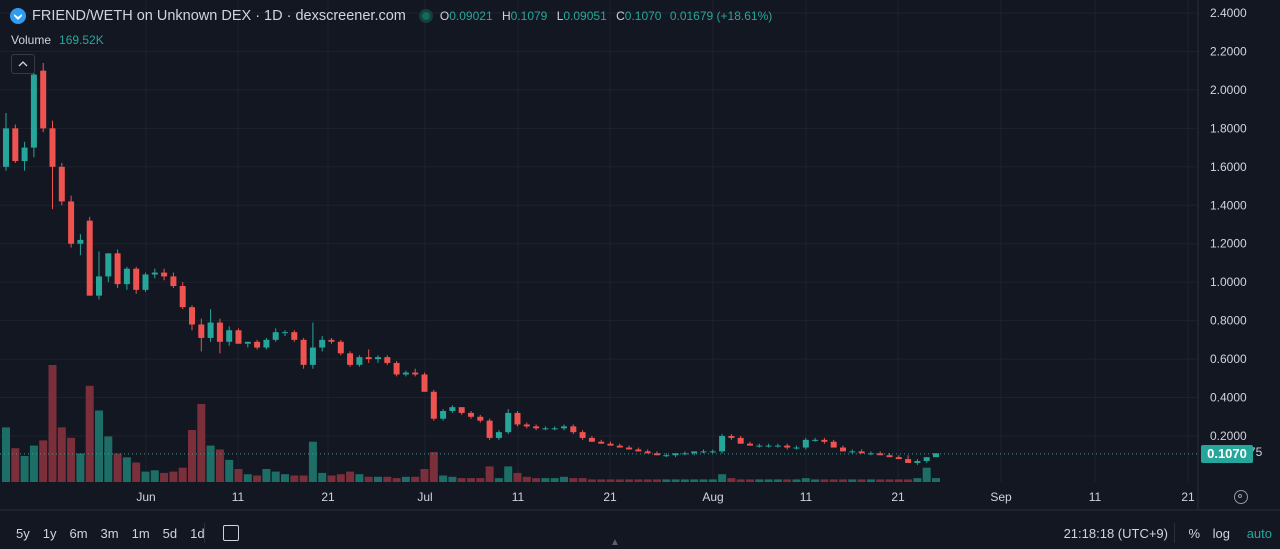  Describe the element at coordinates (81, 40) in the screenshot. I see `volume-value: 169.52K` at that location.